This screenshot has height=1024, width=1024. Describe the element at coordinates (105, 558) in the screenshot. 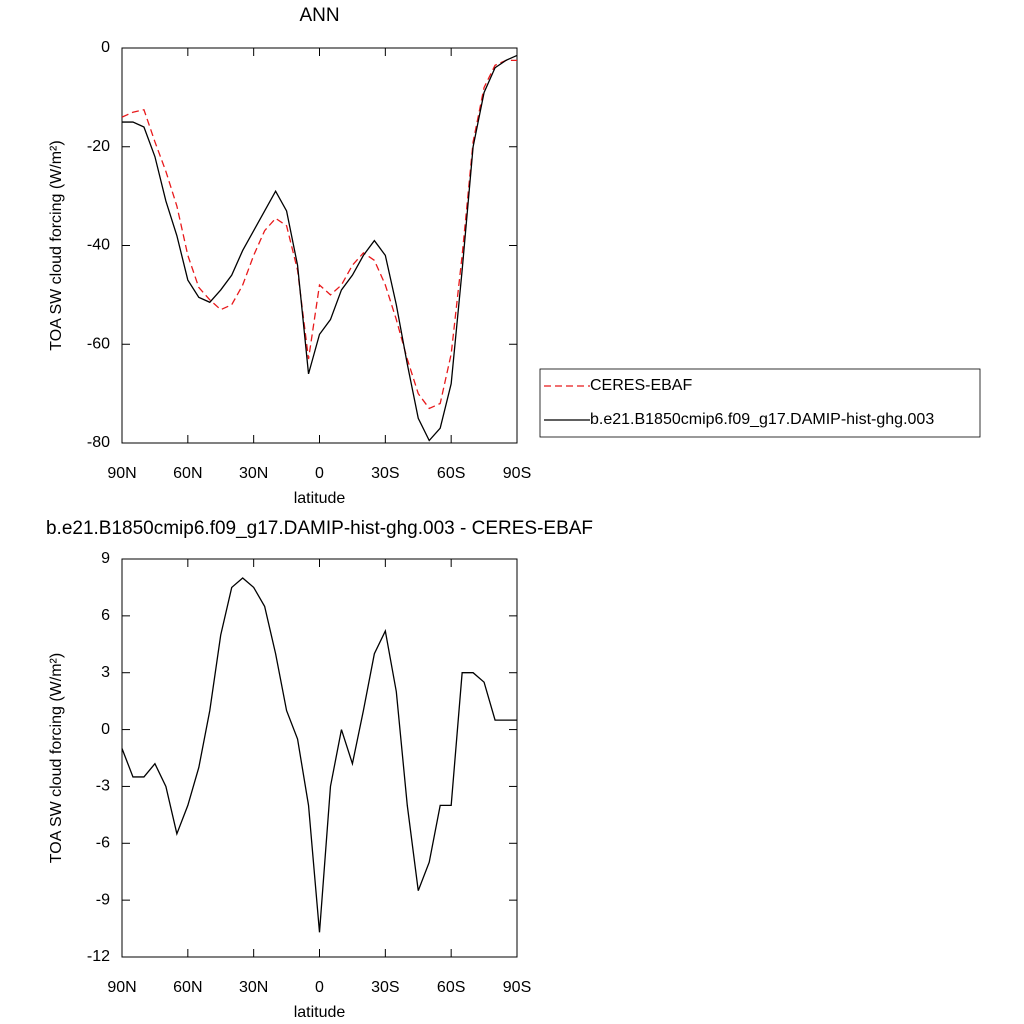

I see `y-tick-label: 9` at that location.